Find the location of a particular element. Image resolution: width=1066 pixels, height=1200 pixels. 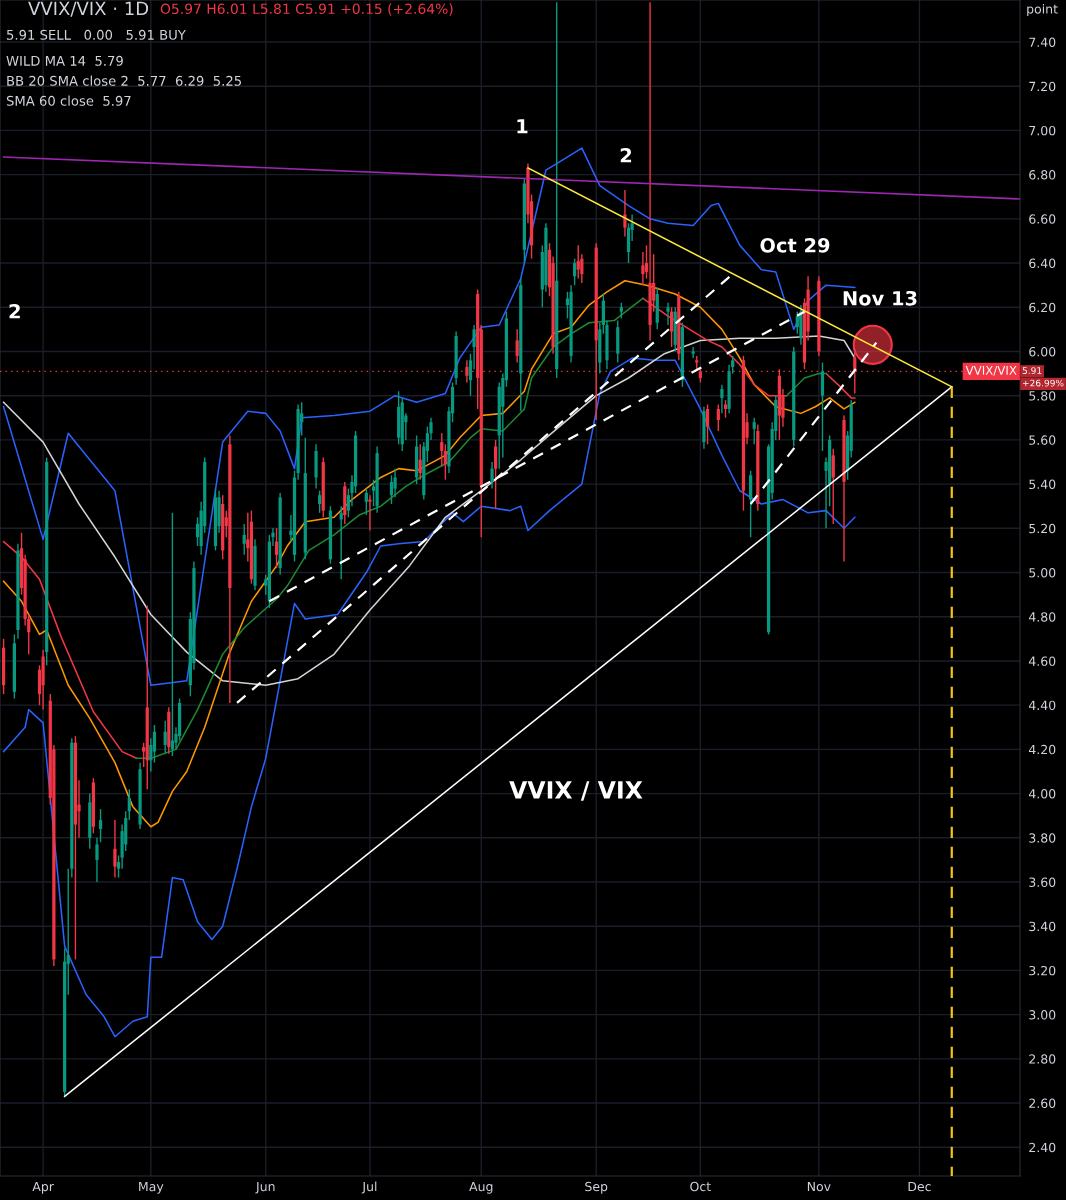

y-tick-label: 3.20 is located at coordinates (1042, 970).